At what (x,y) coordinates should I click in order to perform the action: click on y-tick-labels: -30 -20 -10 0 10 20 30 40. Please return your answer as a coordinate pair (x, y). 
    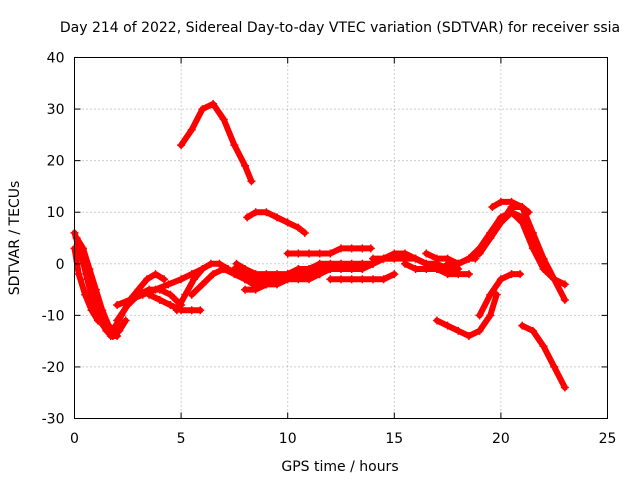
    Looking at the image, I should click on (53, 239).